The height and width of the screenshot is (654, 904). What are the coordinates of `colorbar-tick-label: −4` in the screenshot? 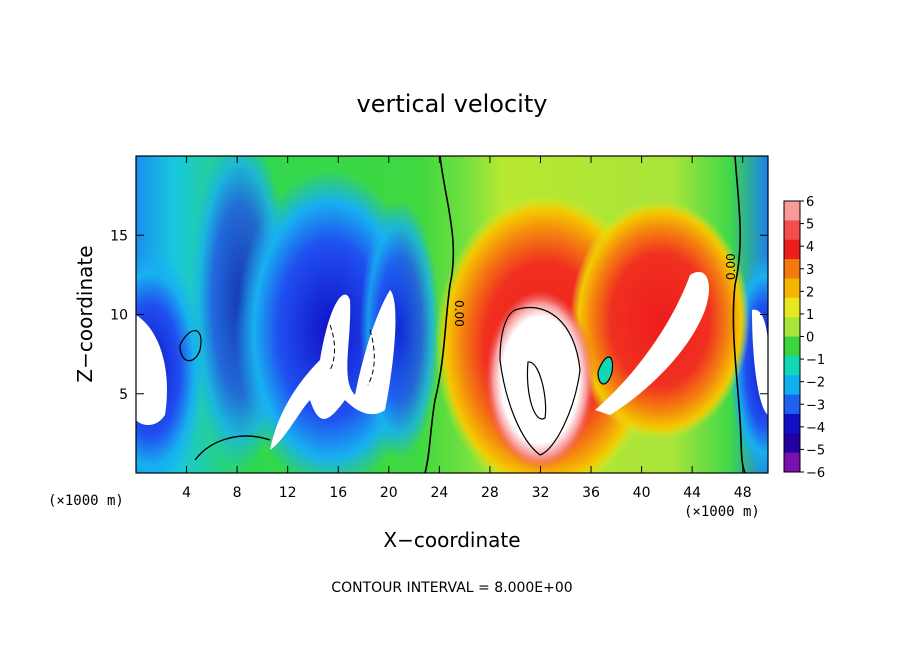 It's located at (815, 428).